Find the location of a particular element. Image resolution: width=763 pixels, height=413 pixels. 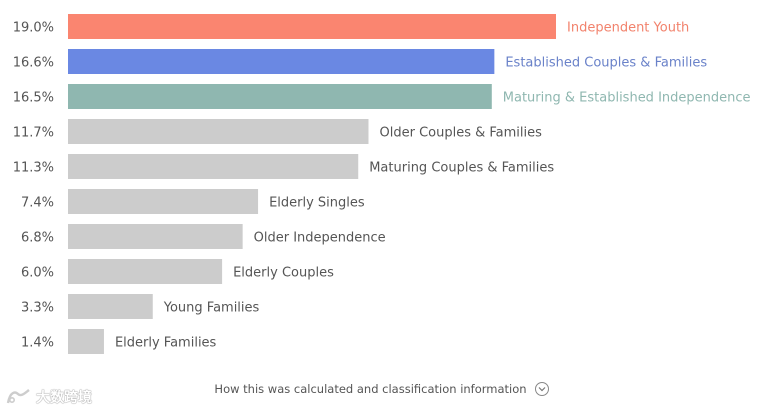

bar-established-couples-and-families is located at coordinates (281, 61).